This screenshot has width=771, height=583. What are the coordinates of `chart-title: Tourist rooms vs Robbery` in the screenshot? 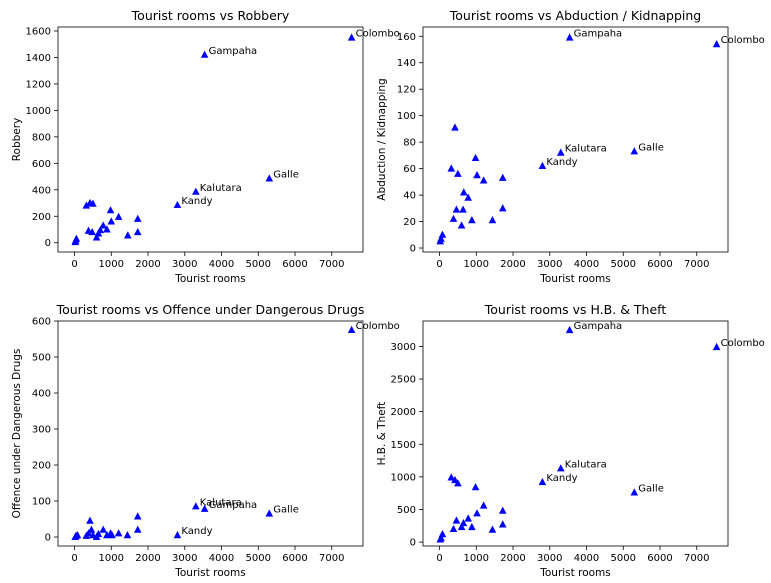 It's located at (210, 15).